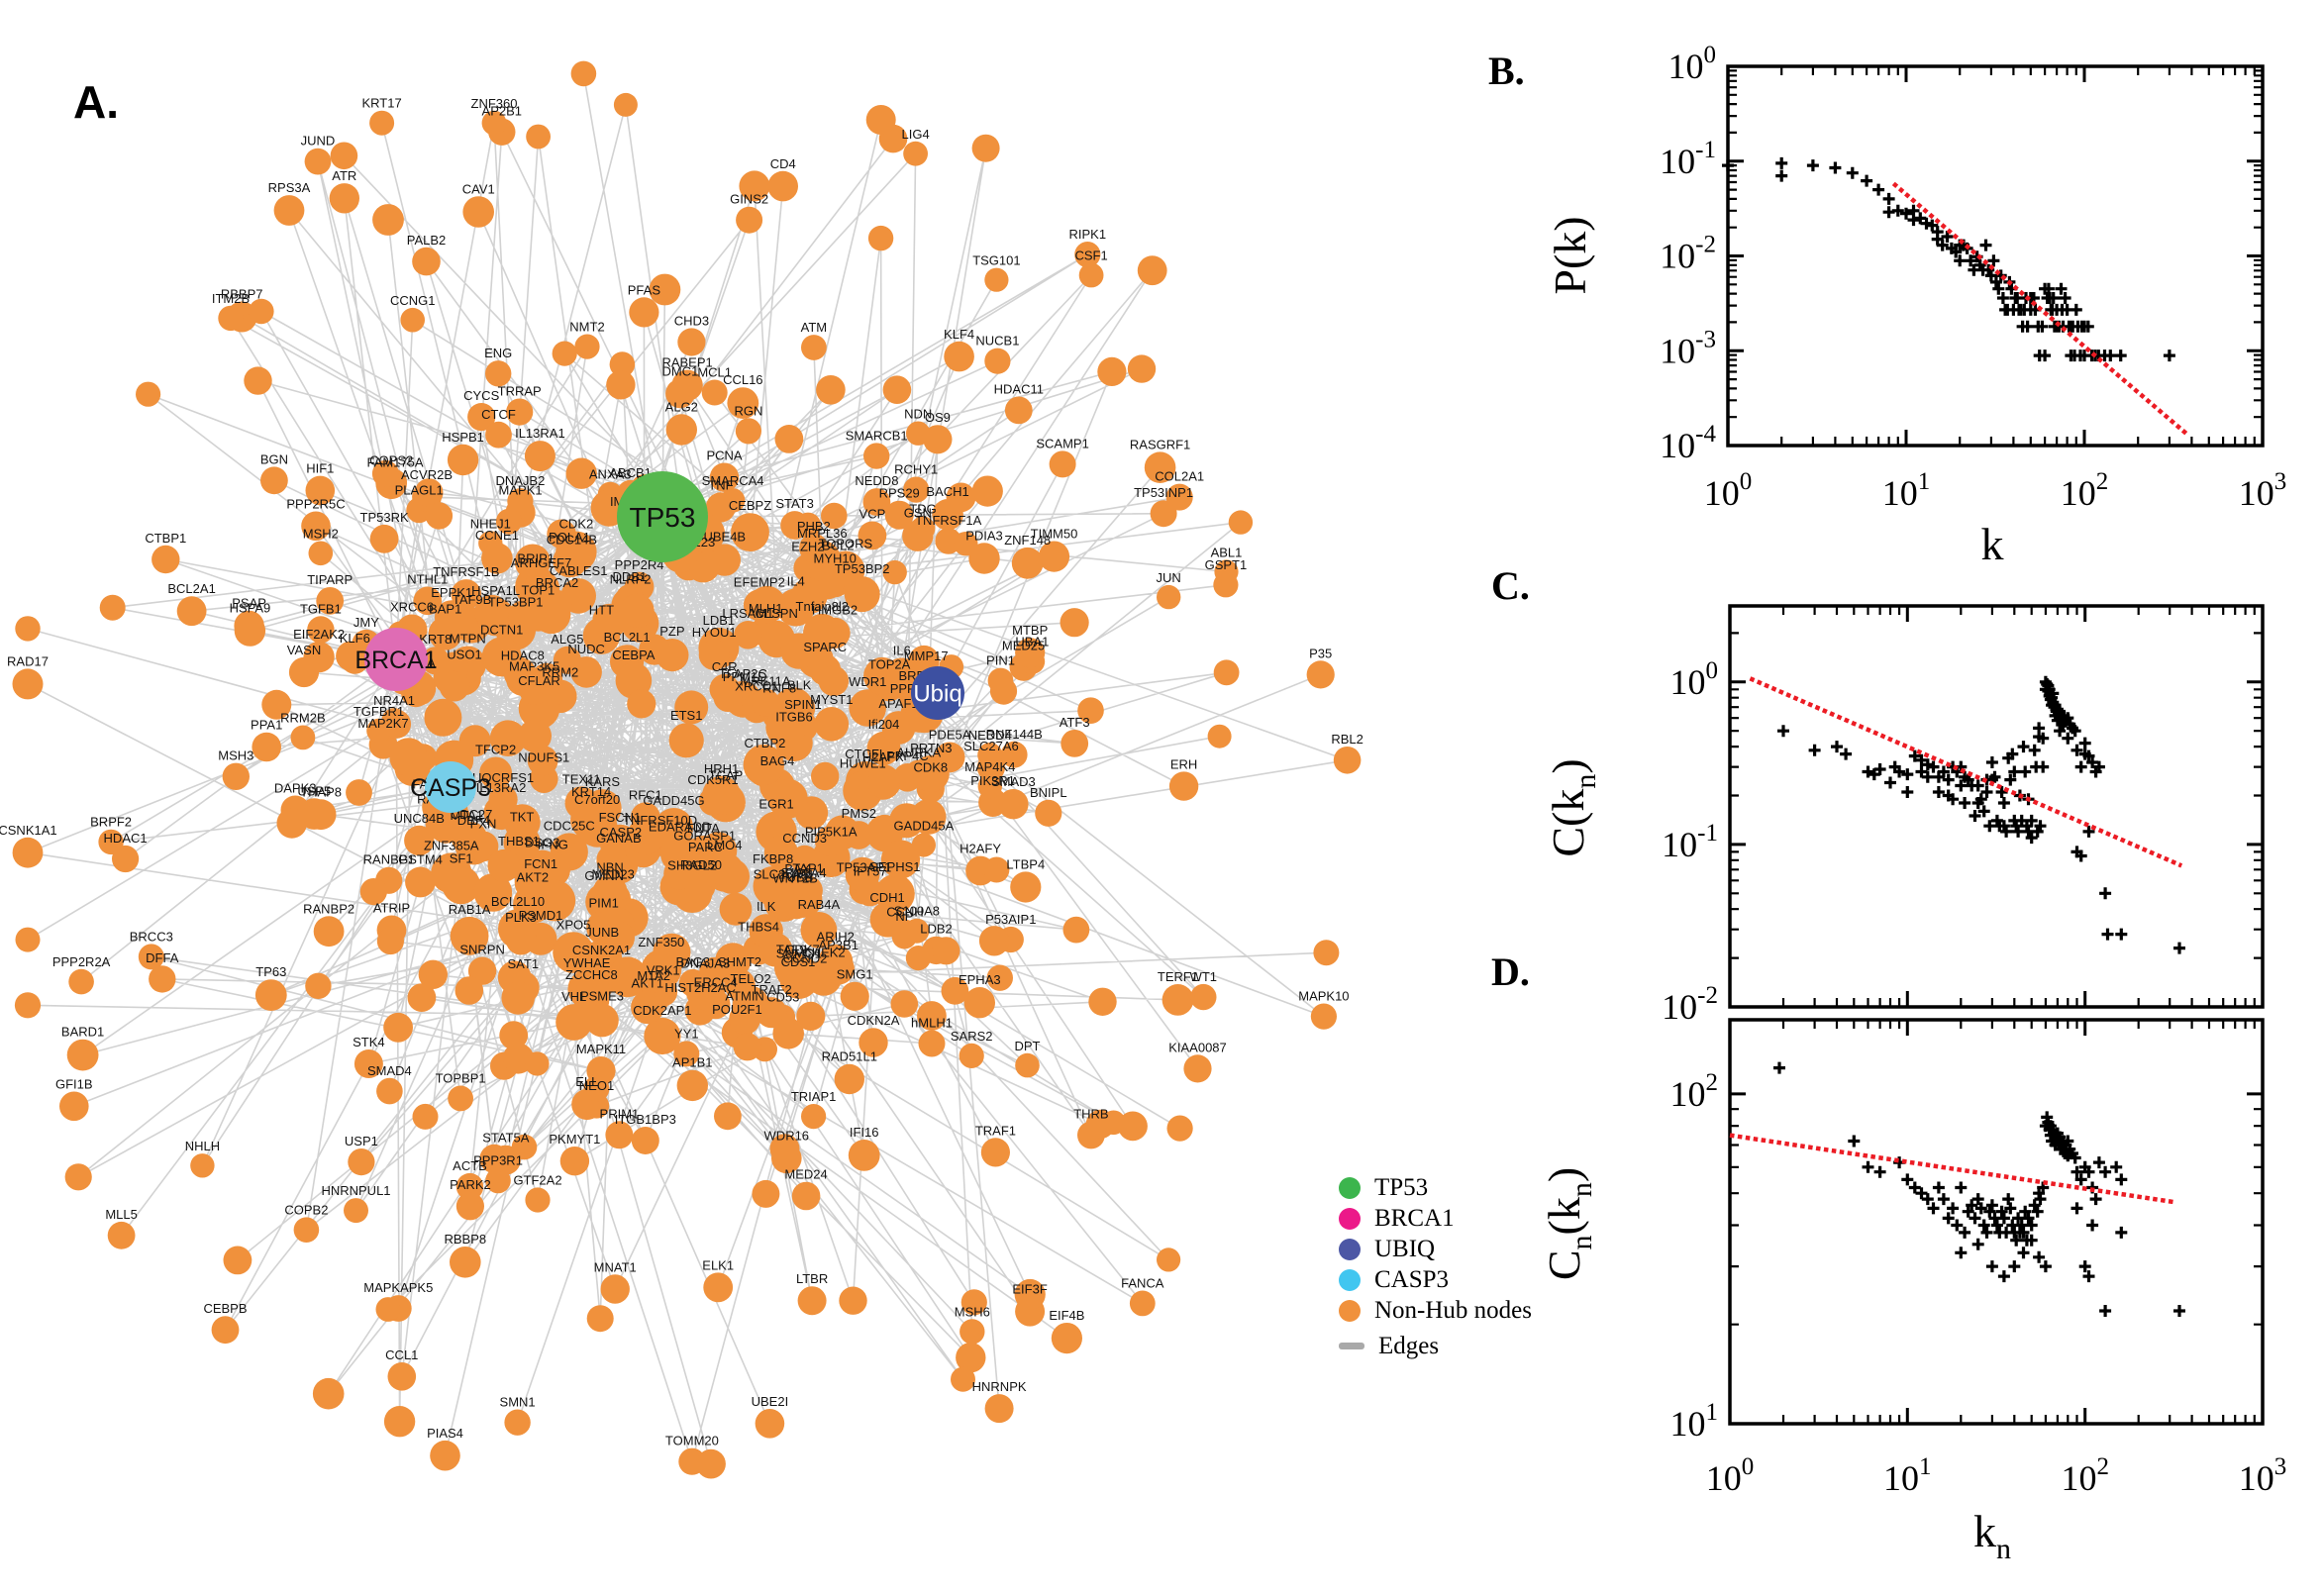 The width and height of the screenshot is (2323, 1596). I want to click on network-node-label: IL13RA2, so click(501, 788).